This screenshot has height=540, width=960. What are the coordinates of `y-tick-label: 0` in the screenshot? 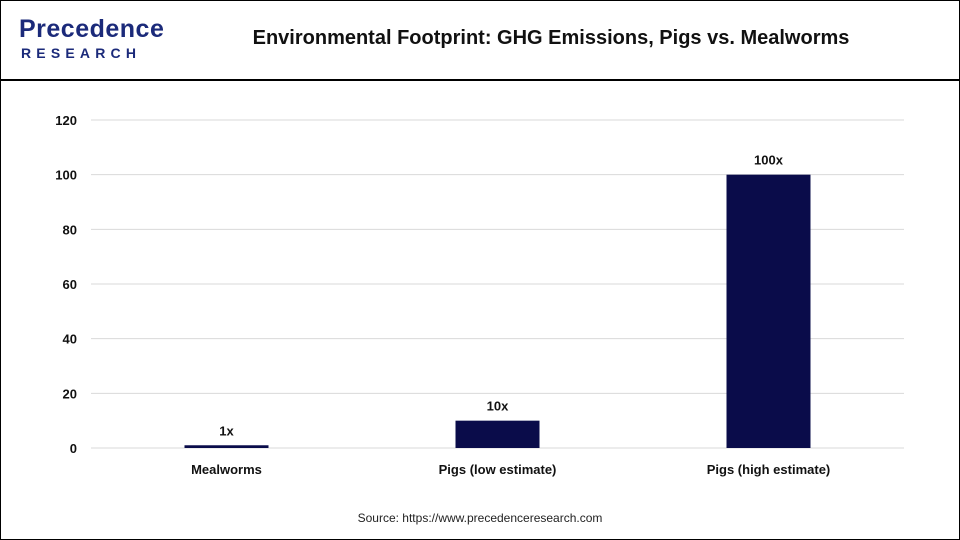 It's located at (73, 448).